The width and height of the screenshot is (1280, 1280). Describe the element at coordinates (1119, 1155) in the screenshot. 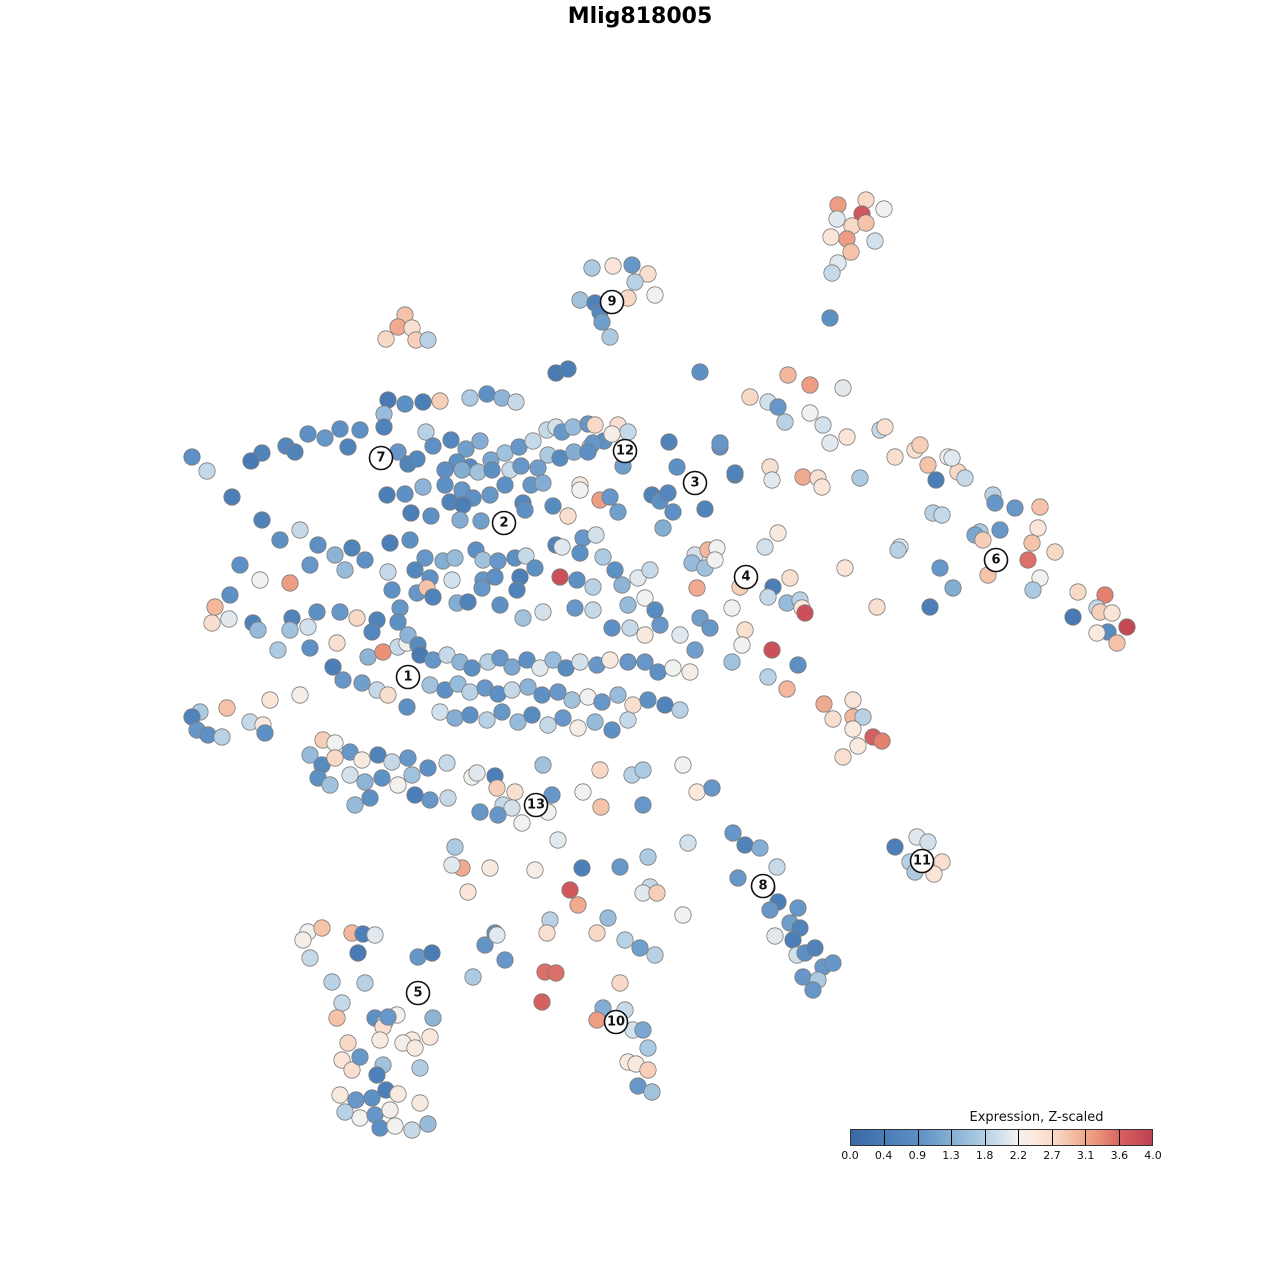

I see `colorbar-tick-label: 3.6` at that location.